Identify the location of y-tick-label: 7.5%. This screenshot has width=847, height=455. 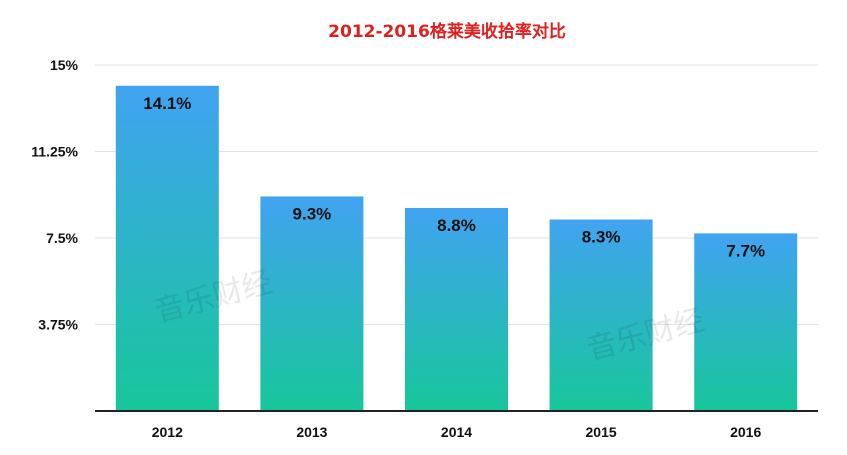
(62, 238).